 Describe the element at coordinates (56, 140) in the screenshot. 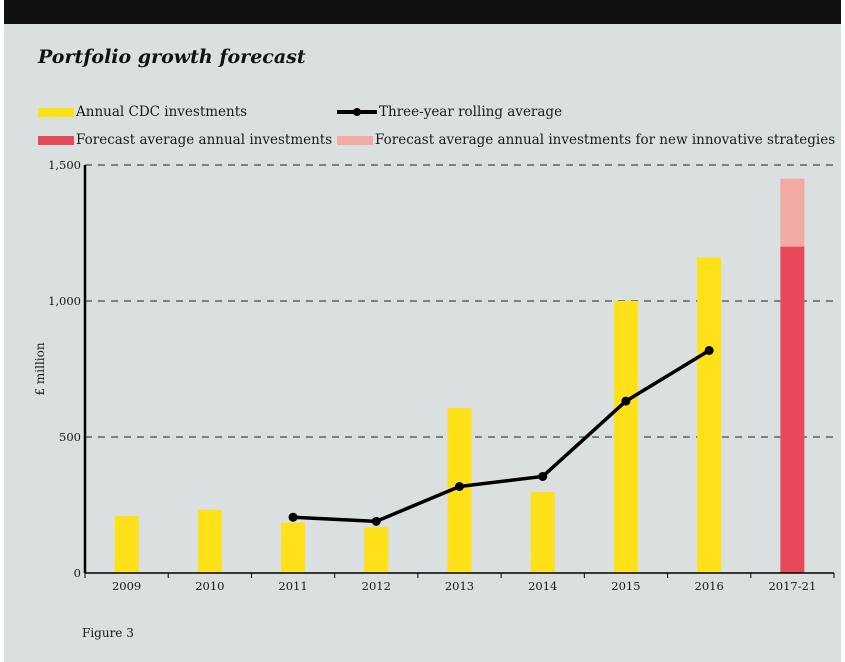

I see `legend-forecast-swatch` at that location.